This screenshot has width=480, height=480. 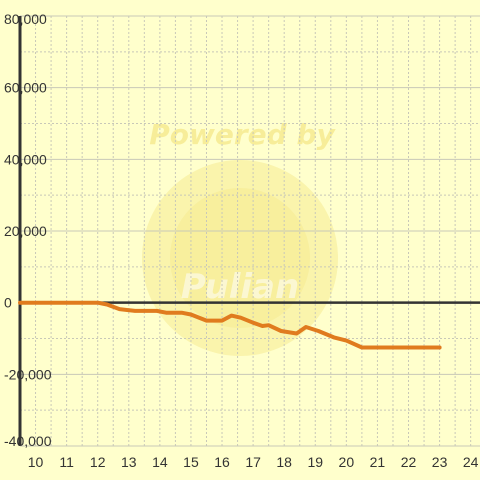 What do you see at coordinates (8, 303) in the screenshot?
I see `y-tick-label: 0` at bounding box center [8, 303].